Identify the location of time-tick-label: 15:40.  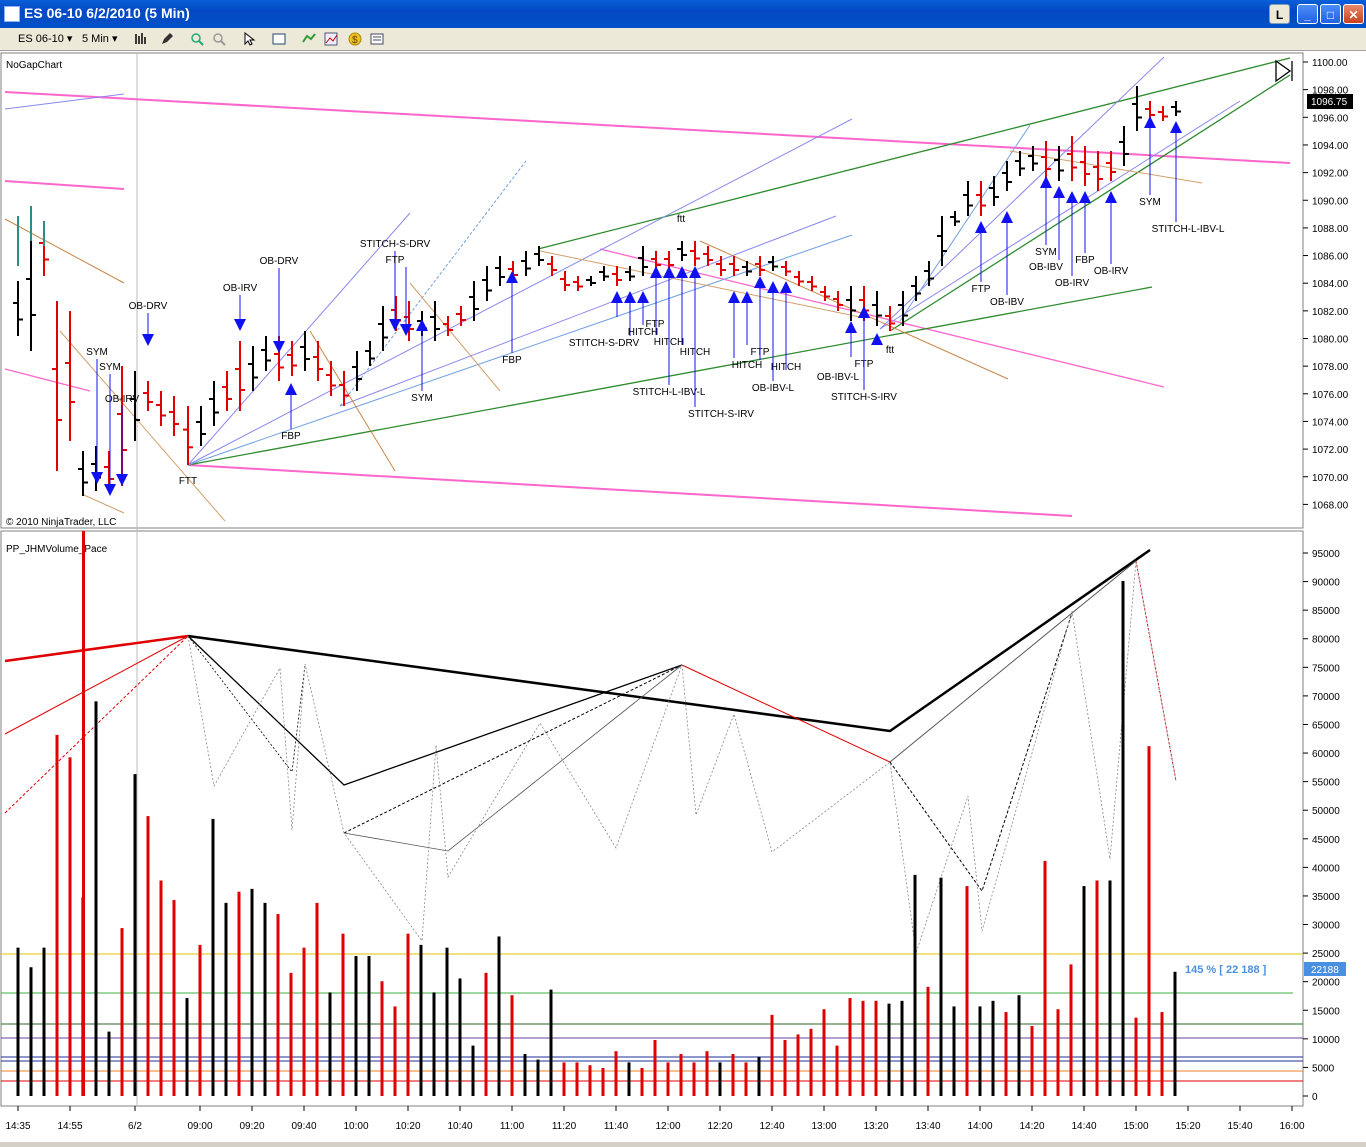
(1239, 1126).